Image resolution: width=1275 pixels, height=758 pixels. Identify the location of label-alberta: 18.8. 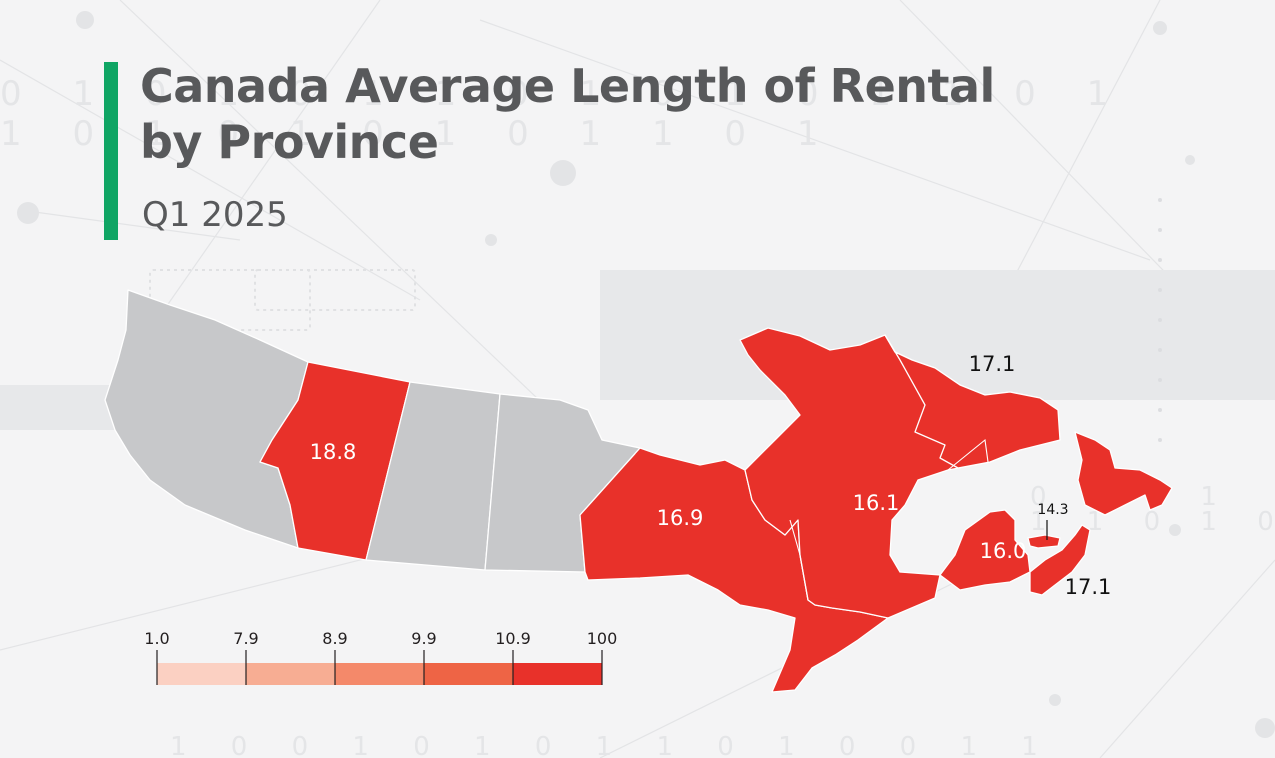
(333, 452).